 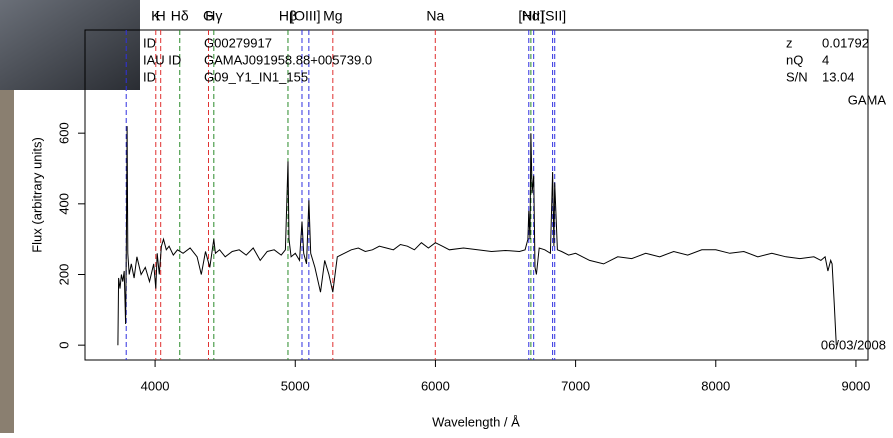 I want to click on line-label: Hβ, so click(x=288, y=16).